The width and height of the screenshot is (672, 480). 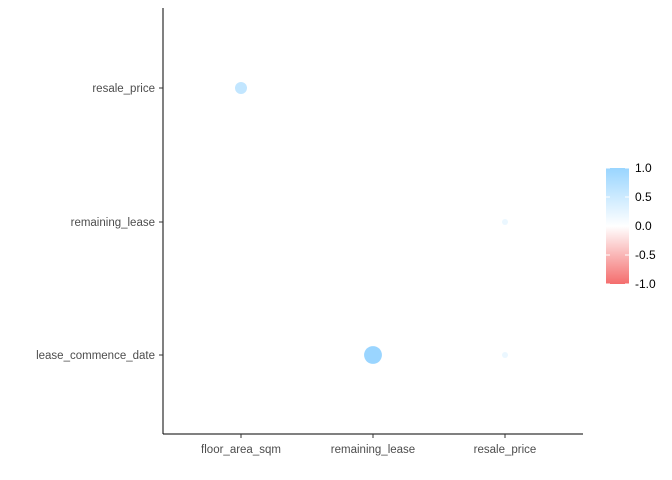 What do you see at coordinates (643, 226) in the screenshot?
I see `legend-tick-label: 0.0` at bounding box center [643, 226].